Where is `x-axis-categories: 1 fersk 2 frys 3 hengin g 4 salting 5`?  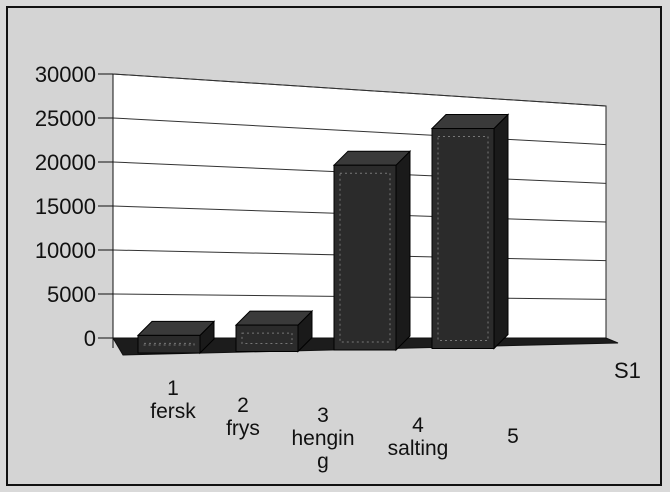
x-axis-categories: 1 fersk 2 frys 3 hengin g 4 salting 5 is located at coordinates (334, 425).